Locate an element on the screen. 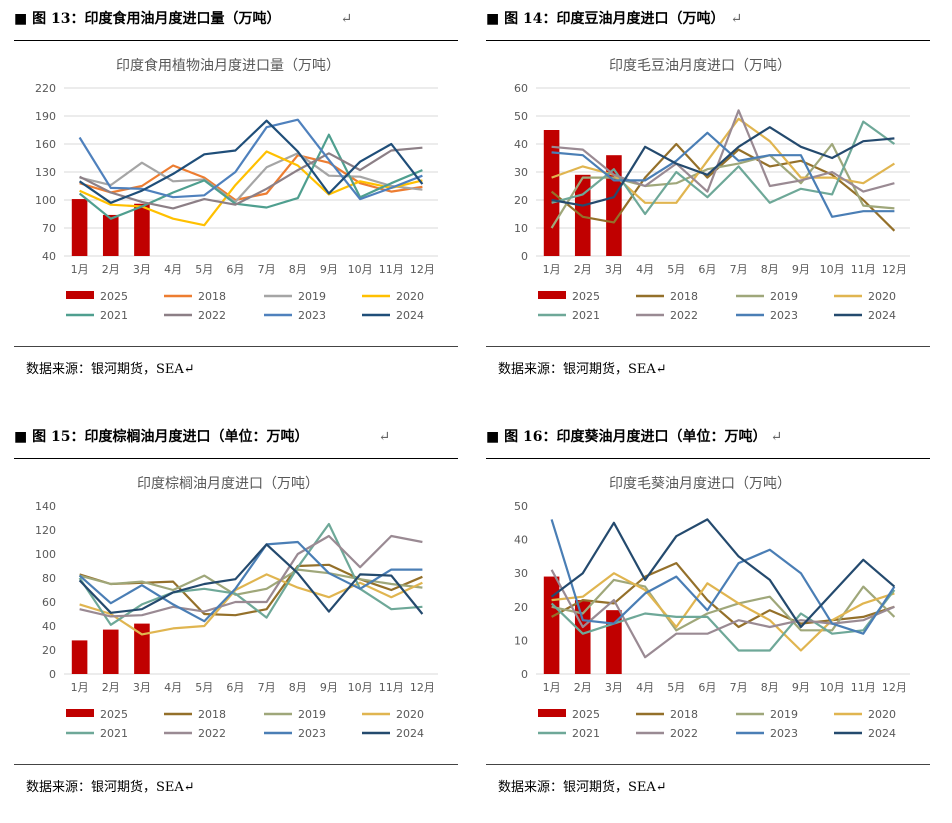 Image resolution: width=952 pixels, height=823 pixels. y-tick-label: 160 is located at coordinates (45, 144).